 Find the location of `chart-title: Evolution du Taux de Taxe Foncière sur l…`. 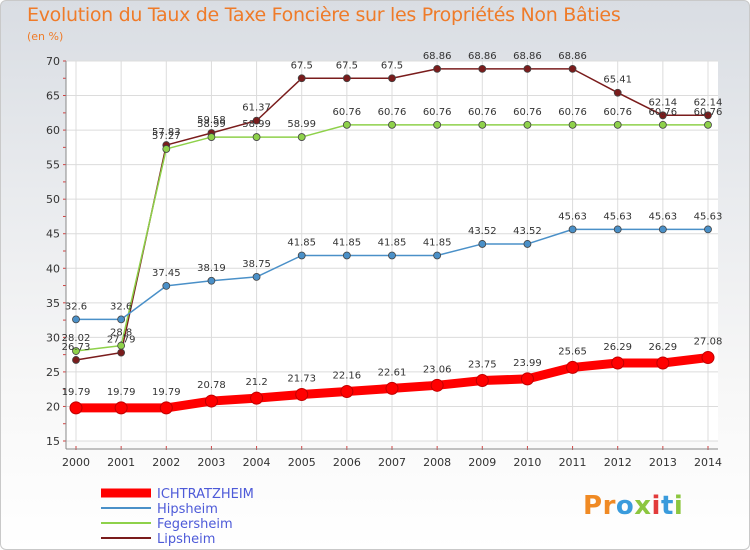

chart-title: Evolution du Taux de Taxe Foncière sur l… is located at coordinates (324, 15).